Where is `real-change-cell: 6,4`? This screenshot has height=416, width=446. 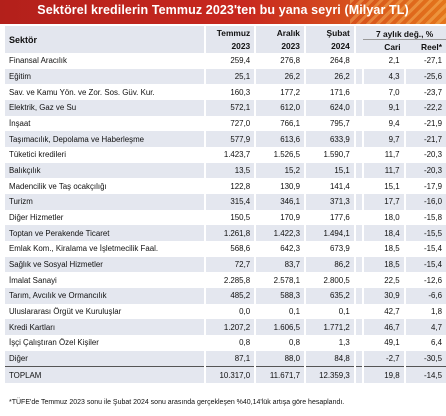
real-change-cell: 6,4 is located at coordinates (425, 343).